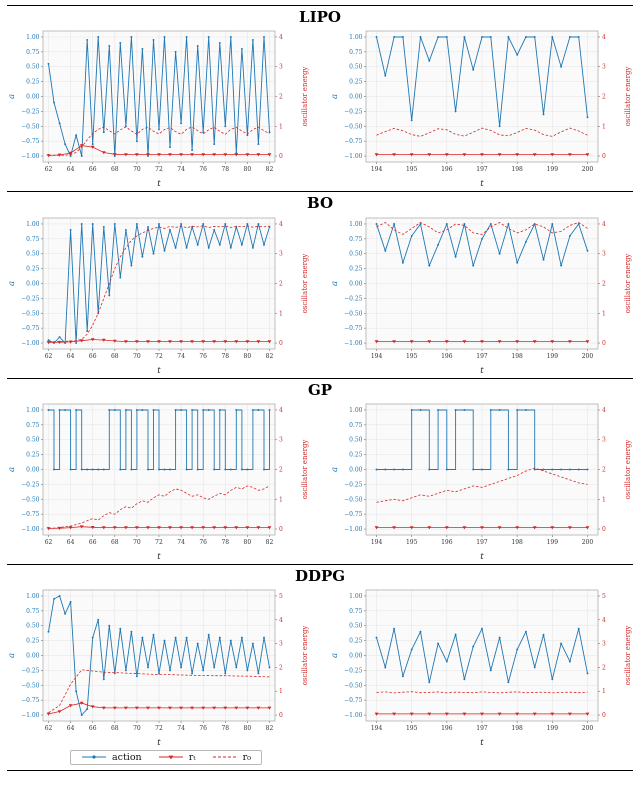  What do you see at coordinates (377, 728) in the screenshot?
I see `svg-text: 194` at bounding box center [377, 728].